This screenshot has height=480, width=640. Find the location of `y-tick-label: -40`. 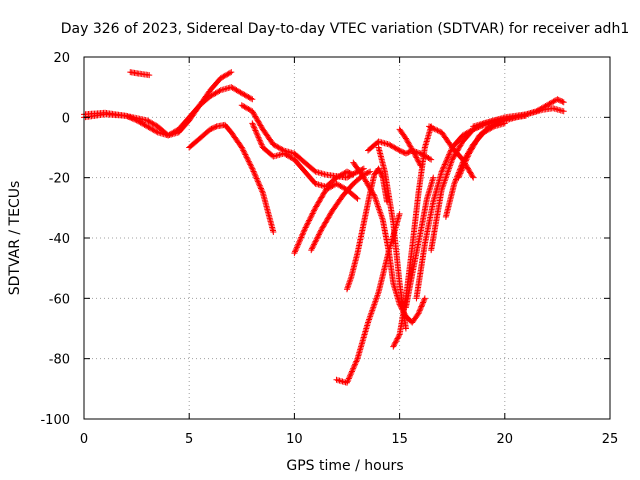

y-tick-label: -40 is located at coordinates (59, 239).